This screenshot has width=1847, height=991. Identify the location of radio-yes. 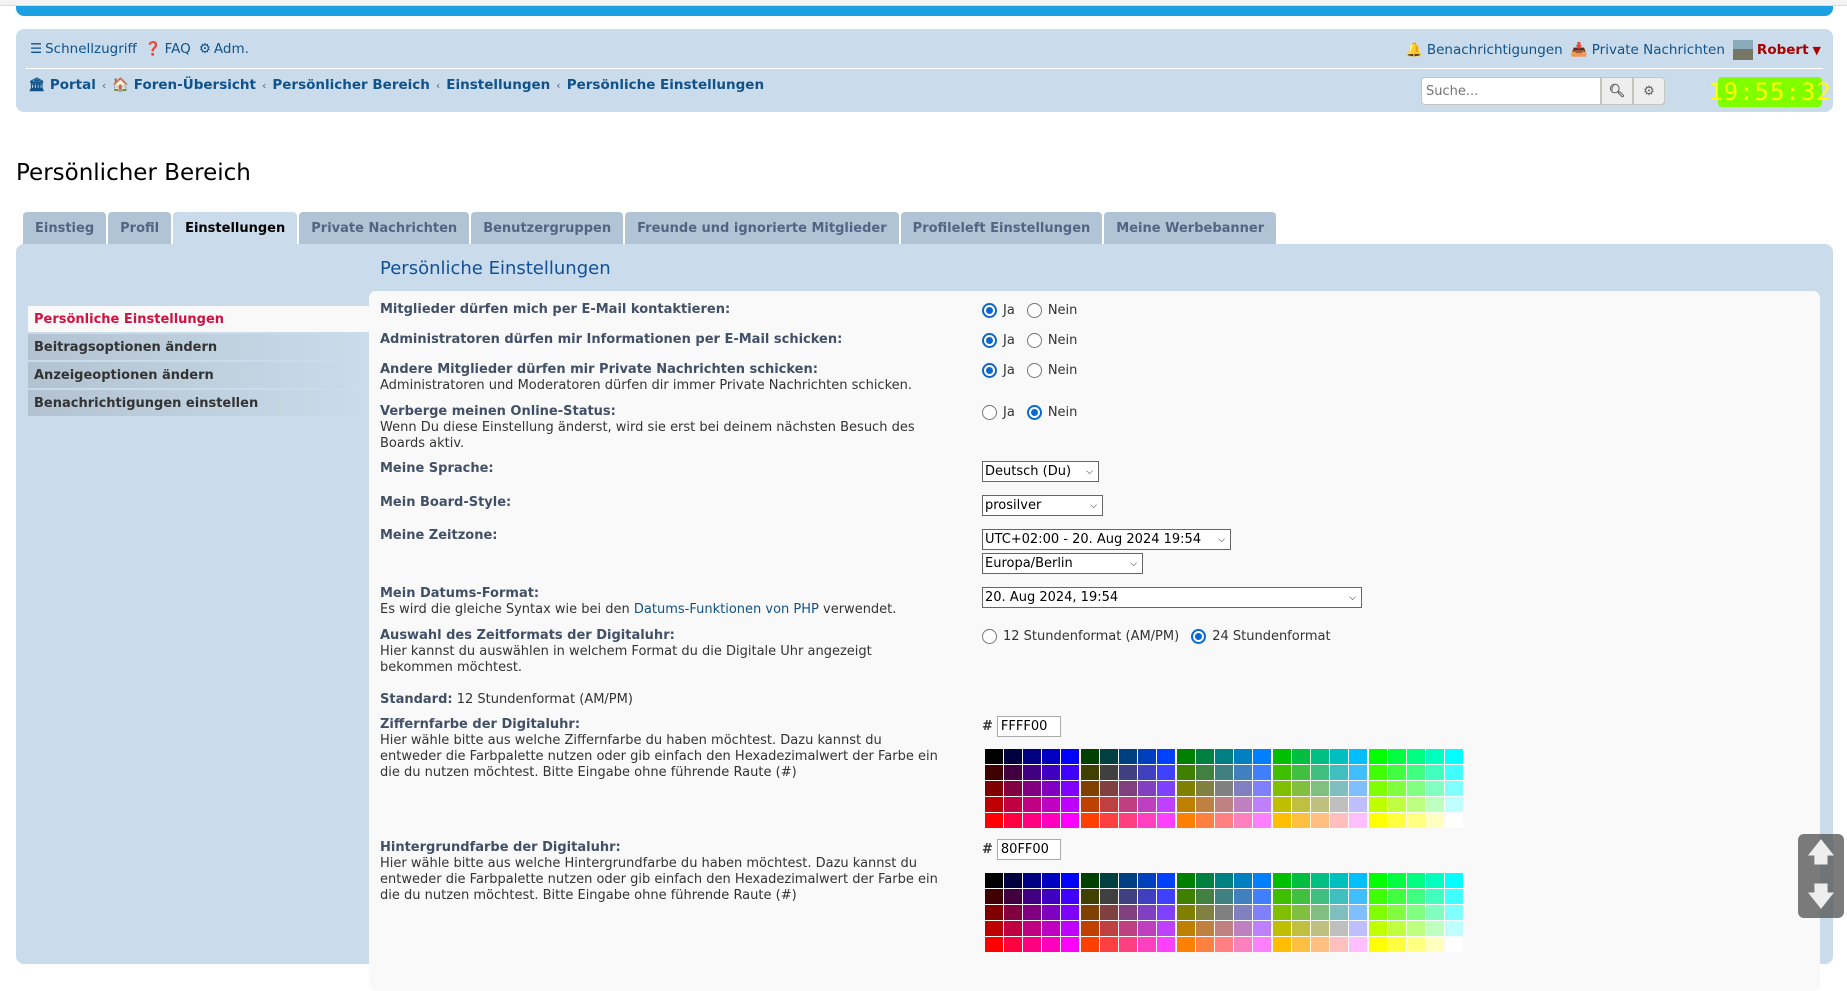
(989, 370).